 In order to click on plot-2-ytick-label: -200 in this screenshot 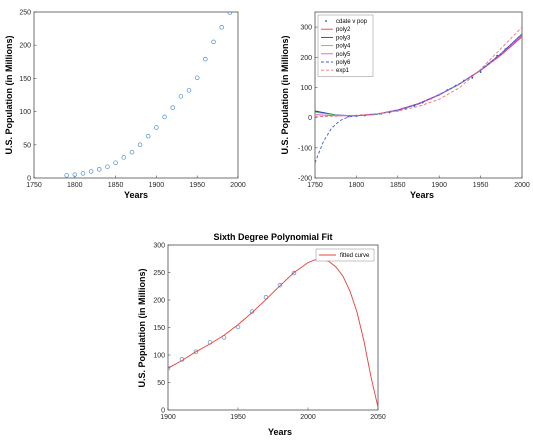, I will do `click(305, 179)`.